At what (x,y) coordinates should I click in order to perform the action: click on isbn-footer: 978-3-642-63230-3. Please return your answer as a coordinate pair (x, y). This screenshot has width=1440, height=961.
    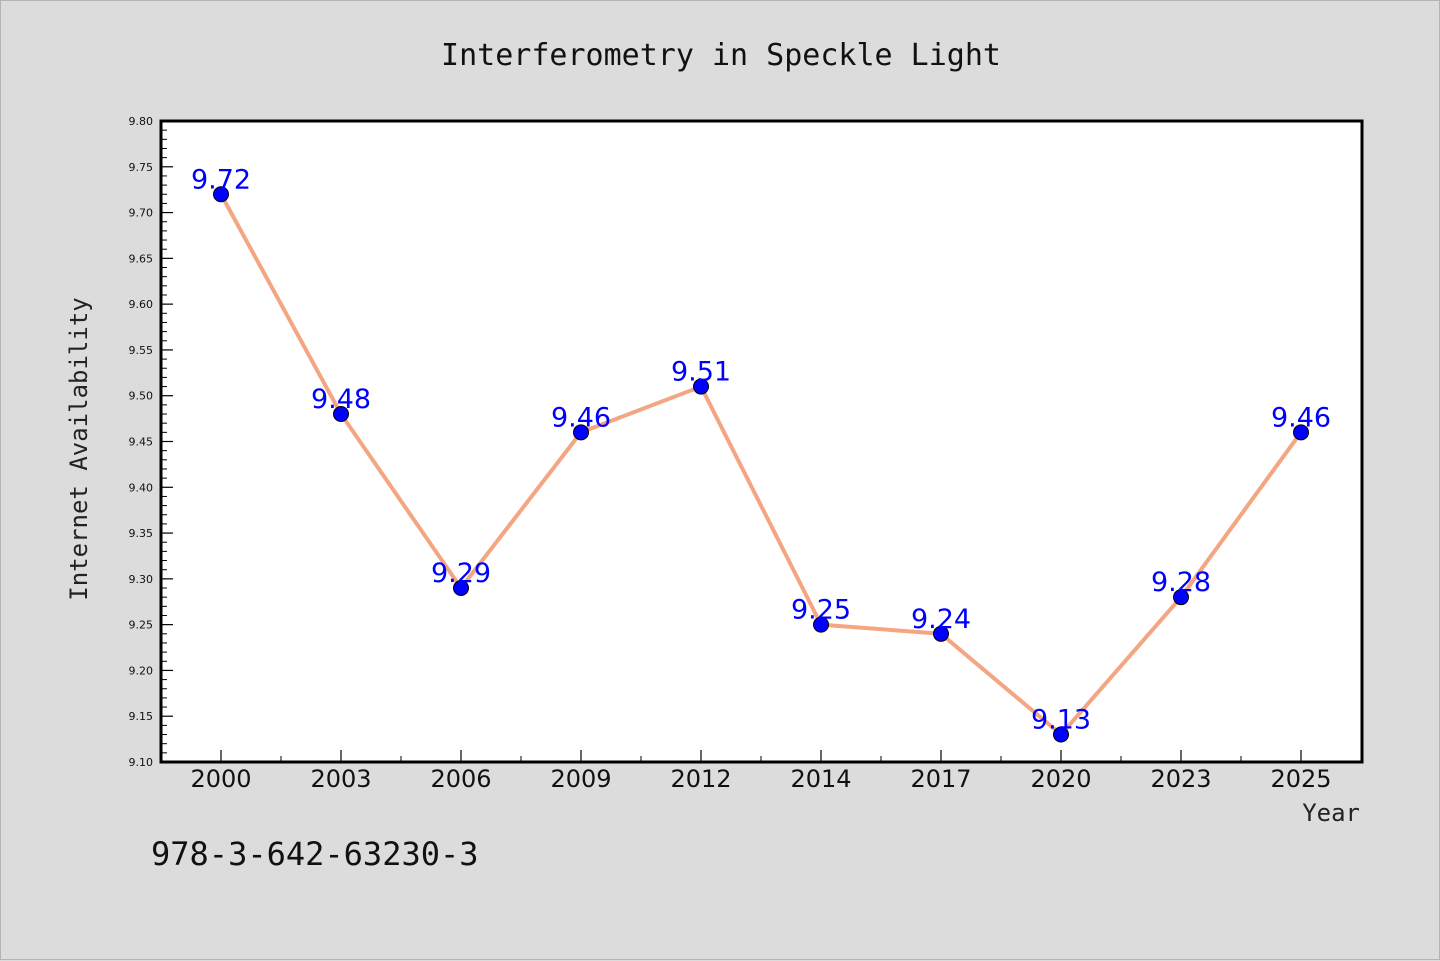
    Looking at the image, I should click on (315, 854).